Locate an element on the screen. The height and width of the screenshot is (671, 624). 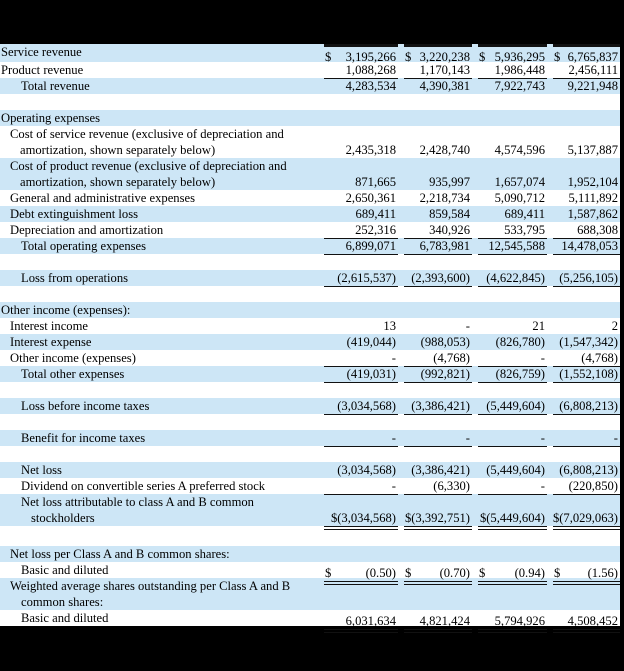
amount-cell: (992,821) is located at coordinates (435, 374).